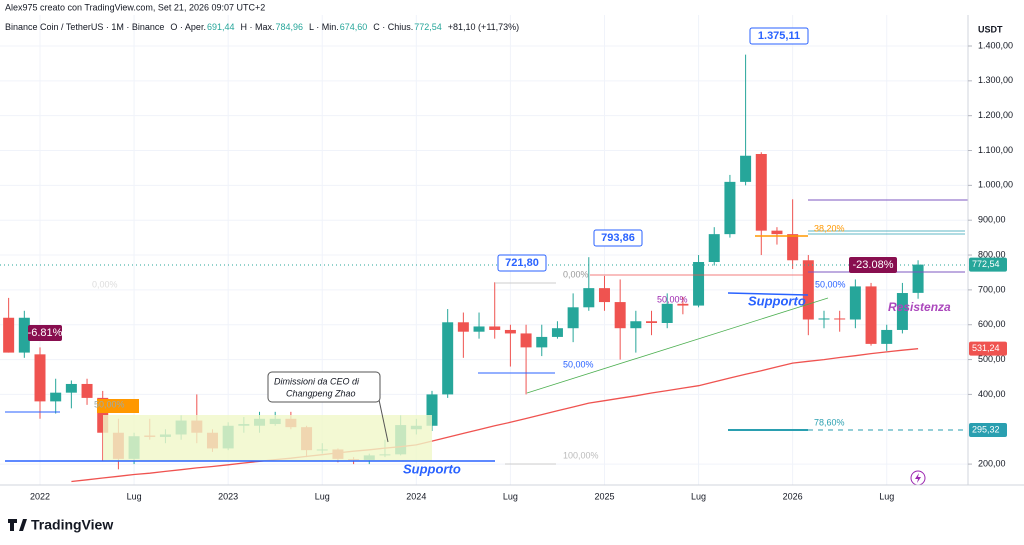 This screenshot has width=1024, height=545. Describe the element at coordinates (324, 27) in the screenshot. I see `legend-item: L · Min.` at that location.